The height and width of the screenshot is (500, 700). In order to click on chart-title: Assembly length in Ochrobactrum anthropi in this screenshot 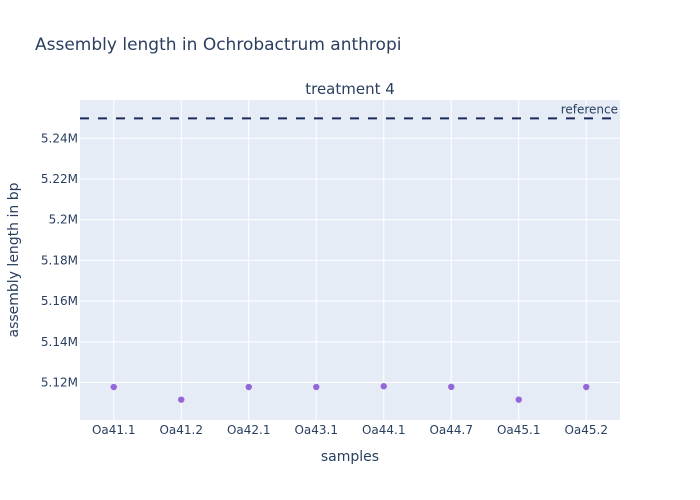, I will do `click(218, 45)`.